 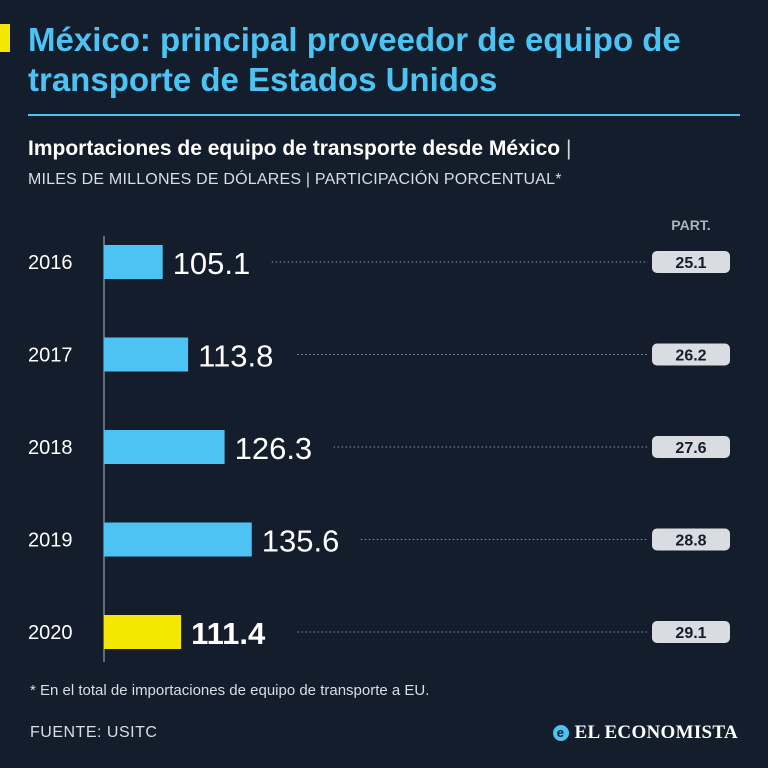 I want to click on year-label-2017: 2017, so click(x=50, y=356).